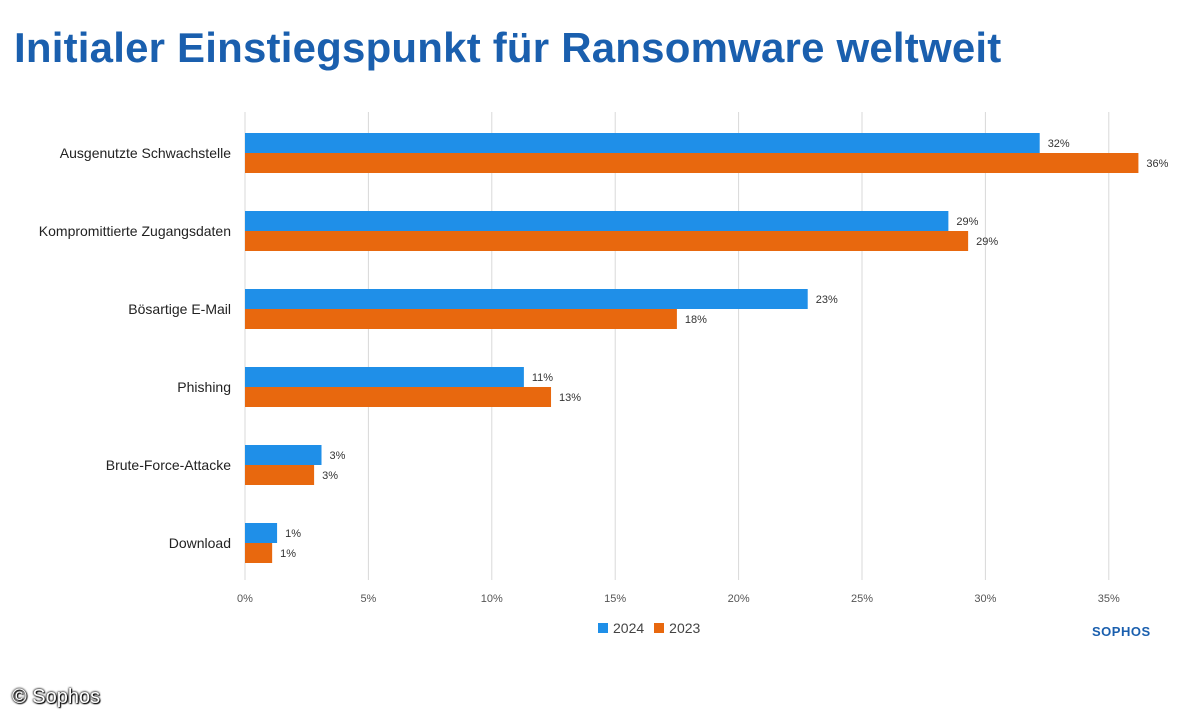 The image size is (1200, 720). Describe the element at coordinates (179, 309) in the screenshot. I see `category-label-2: Bösartige E-Mail` at that location.